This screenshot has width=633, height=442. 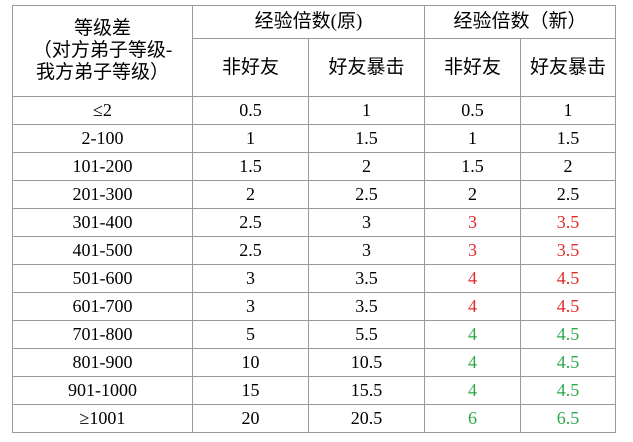 I want to click on level-cell: 101-200, so click(x=102, y=166).